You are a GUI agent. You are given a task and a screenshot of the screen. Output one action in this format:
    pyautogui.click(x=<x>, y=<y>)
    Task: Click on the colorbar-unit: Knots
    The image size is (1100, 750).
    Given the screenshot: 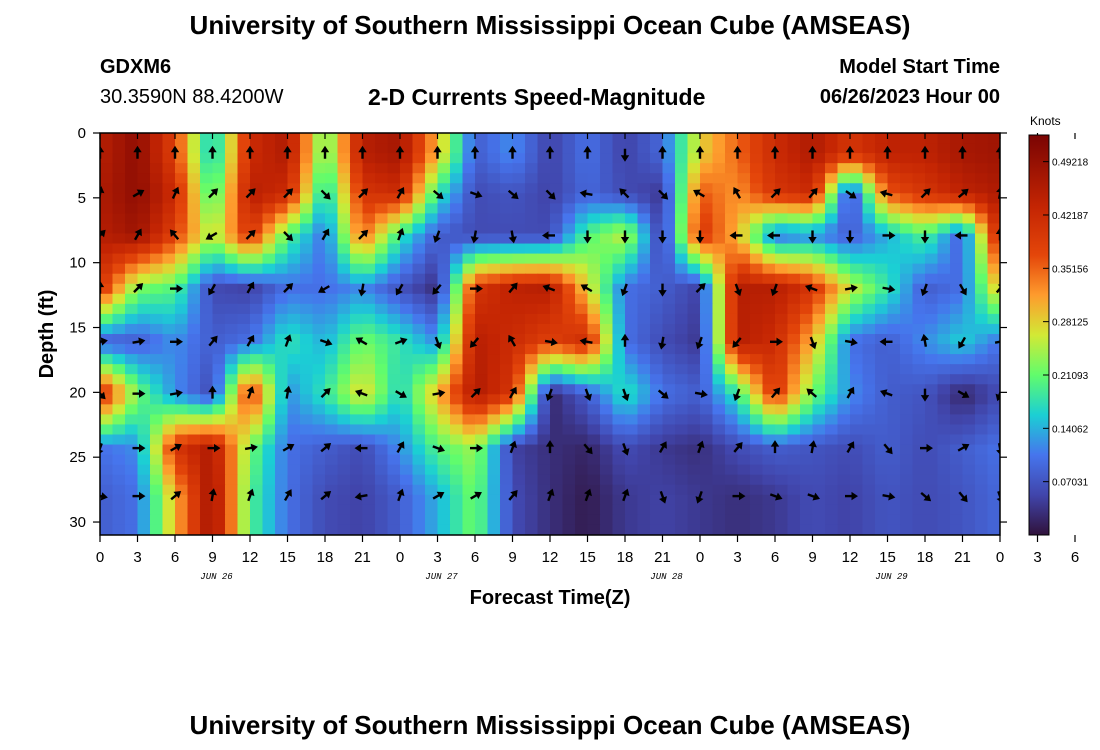 What is the action you would take?
    pyautogui.click(x=1045, y=121)
    